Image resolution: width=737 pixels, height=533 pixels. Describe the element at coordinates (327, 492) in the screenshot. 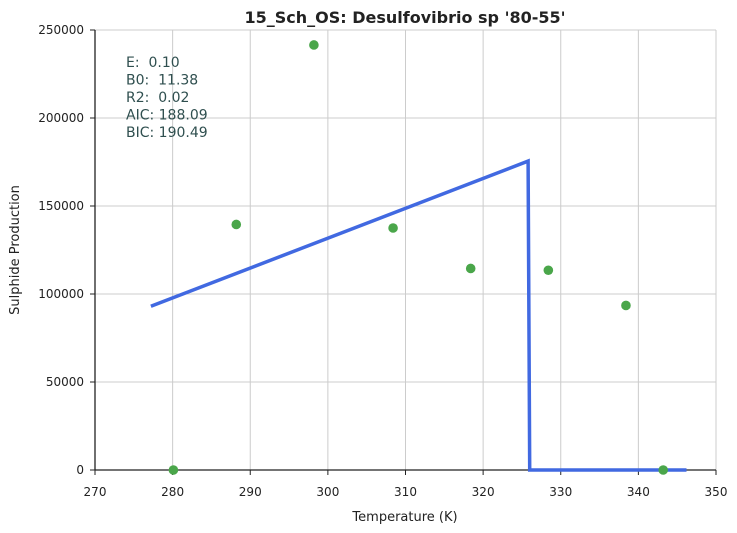

I see `x-tick-label: 300` at that location.